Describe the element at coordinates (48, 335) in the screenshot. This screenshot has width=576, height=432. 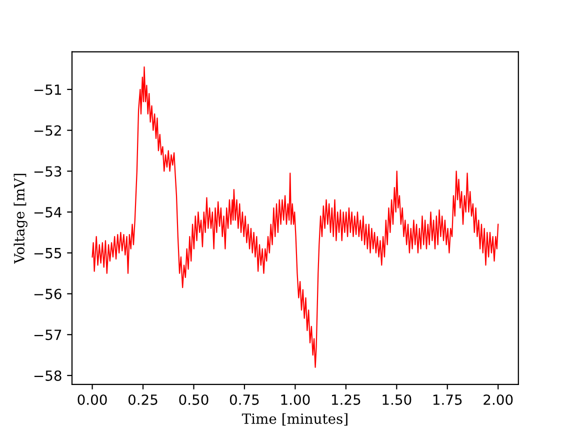
I see `y-tick-label: −57` at that location.